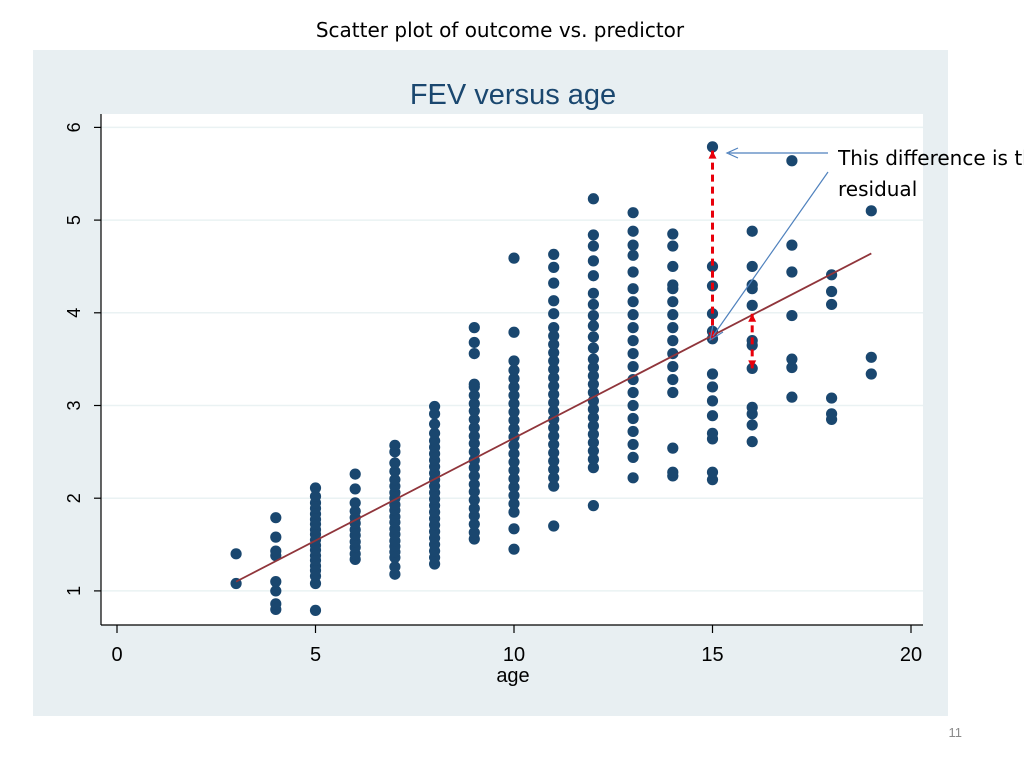 The image size is (1024, 768). I want to click on y-tick-label: 3, so click(74, 405).